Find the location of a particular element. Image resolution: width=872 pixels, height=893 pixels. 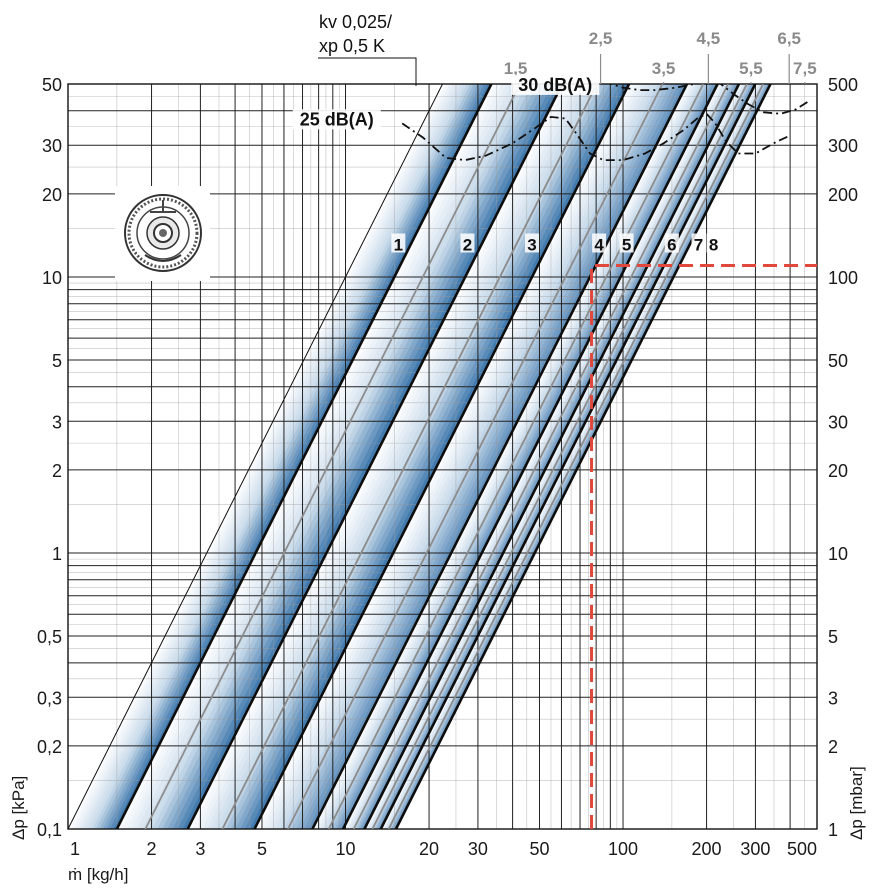

y-right-tick-label: 500 is located at coordinates (843, 85).